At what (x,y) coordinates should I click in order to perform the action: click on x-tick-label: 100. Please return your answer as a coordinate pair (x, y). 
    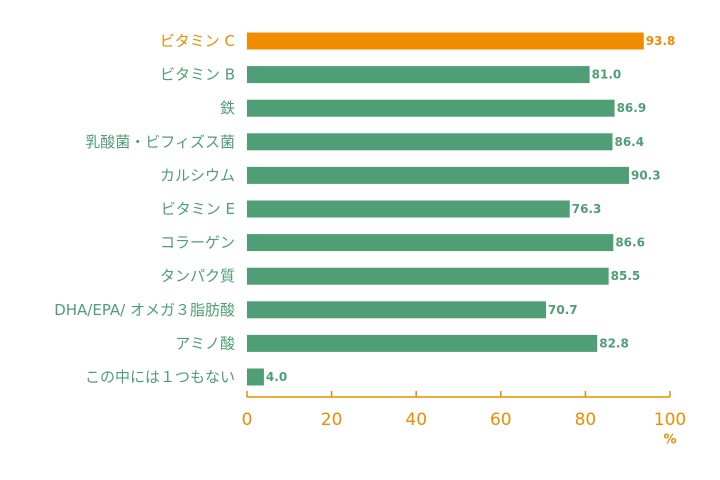
    Looking at the image, I should click on (670, 420).